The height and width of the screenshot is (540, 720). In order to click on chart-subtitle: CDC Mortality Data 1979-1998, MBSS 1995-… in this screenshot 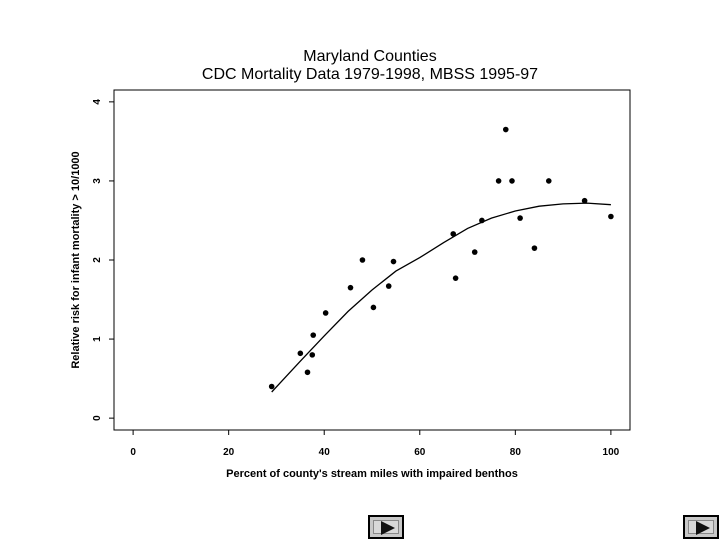, I will do `click(370, 74)`.